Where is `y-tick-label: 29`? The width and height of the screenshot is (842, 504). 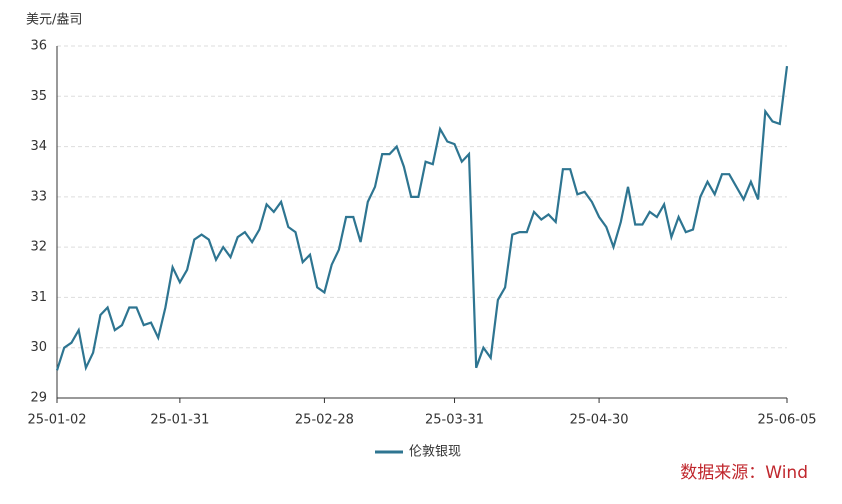
y-tick-label: 29 is located at coordinates (38, 398).